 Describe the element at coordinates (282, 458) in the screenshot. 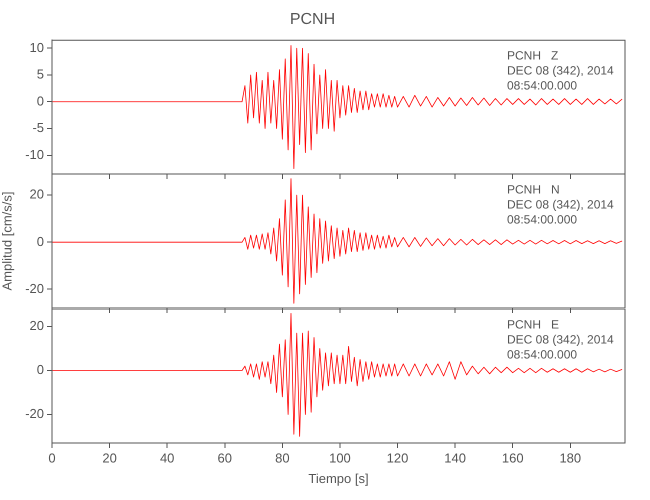

I see `x-tick-label: 80` at that location.